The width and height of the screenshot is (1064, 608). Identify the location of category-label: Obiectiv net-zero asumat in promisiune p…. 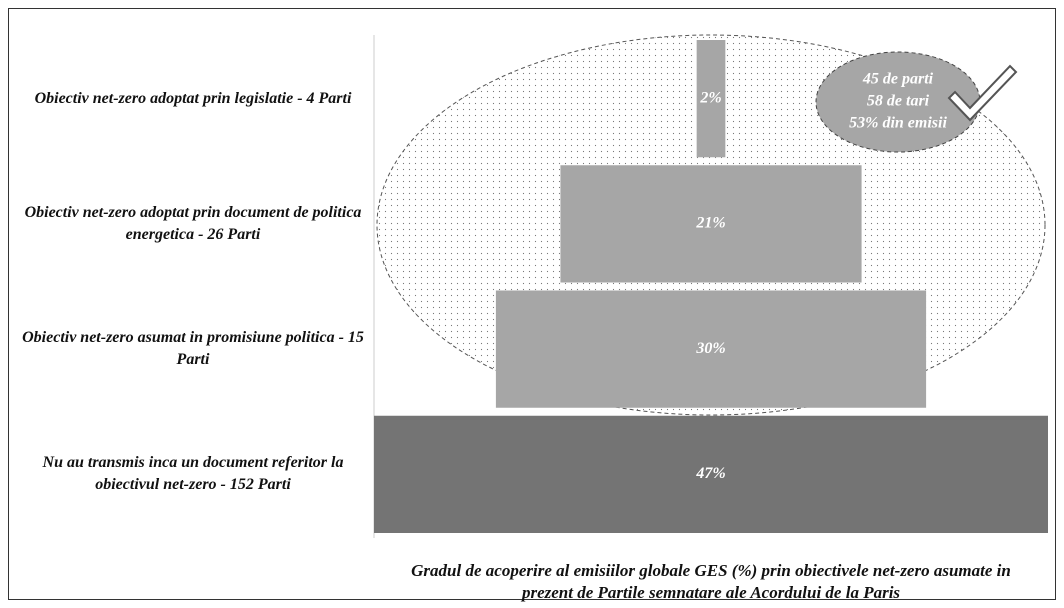
(193, 349).